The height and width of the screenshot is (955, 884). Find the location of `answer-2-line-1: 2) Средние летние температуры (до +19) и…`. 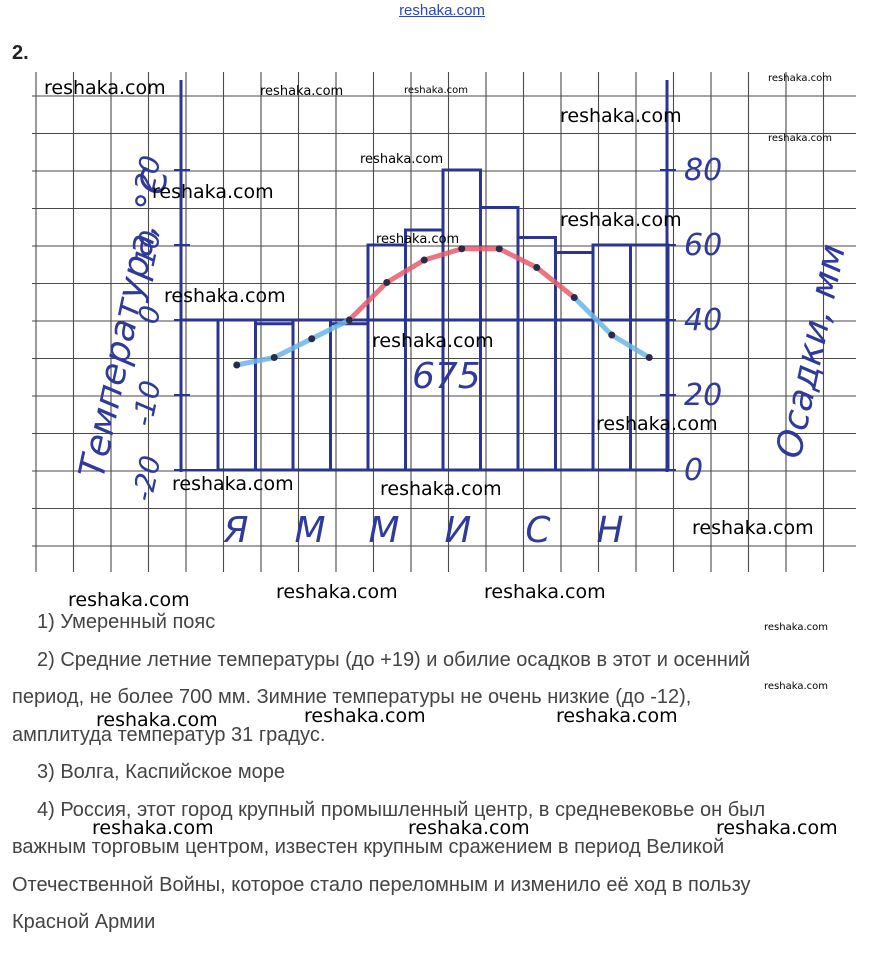

answer-2-line-1: 2) Средние летние температуры (до +19) и… is located at coordinates (394, 659).